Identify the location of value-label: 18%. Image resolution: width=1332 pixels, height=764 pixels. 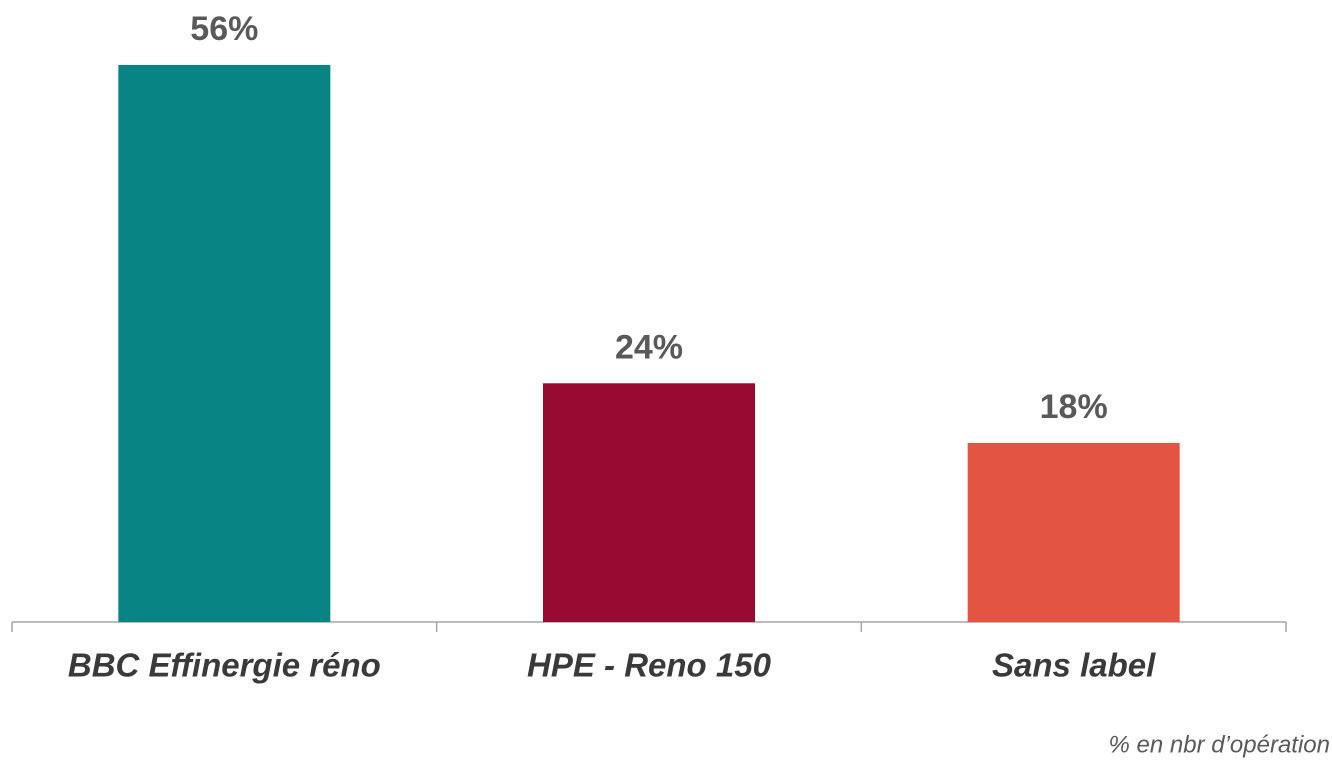
(1074, 407).